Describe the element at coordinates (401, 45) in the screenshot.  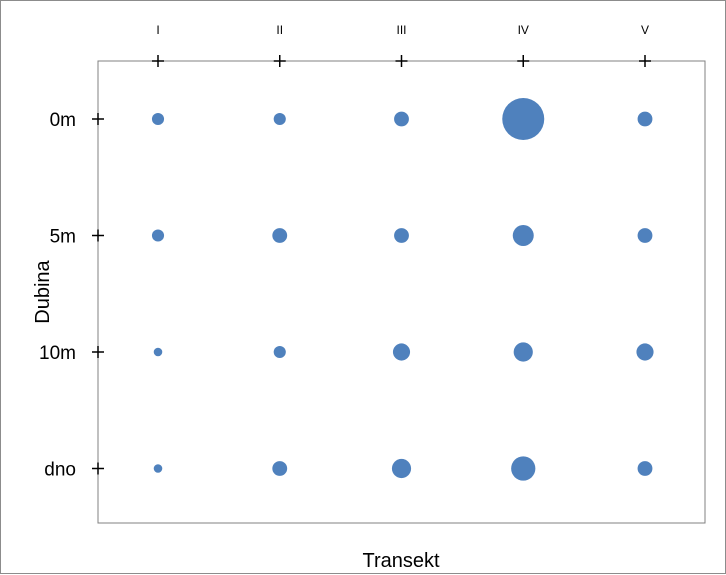
I see `x-axis-ticks: I II III IV V` at that location.